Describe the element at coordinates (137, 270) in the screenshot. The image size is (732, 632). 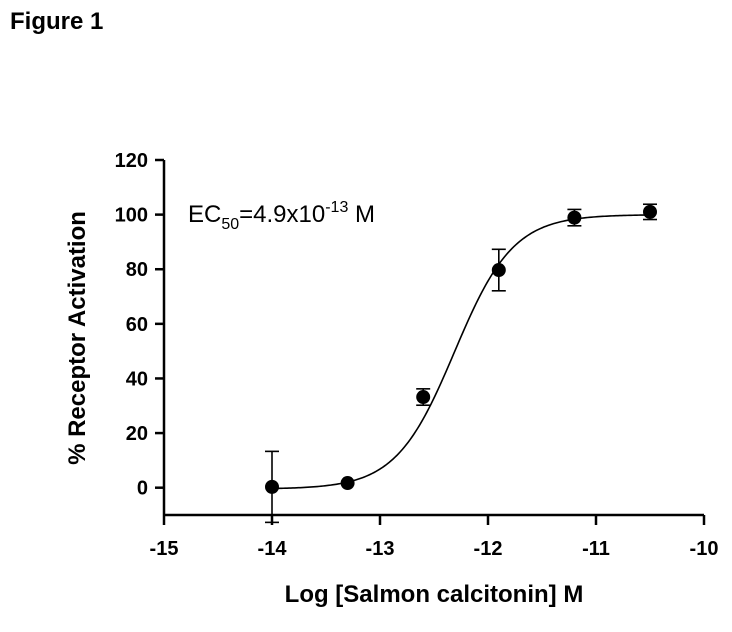
I see `y-tick-label: 80` at that location.